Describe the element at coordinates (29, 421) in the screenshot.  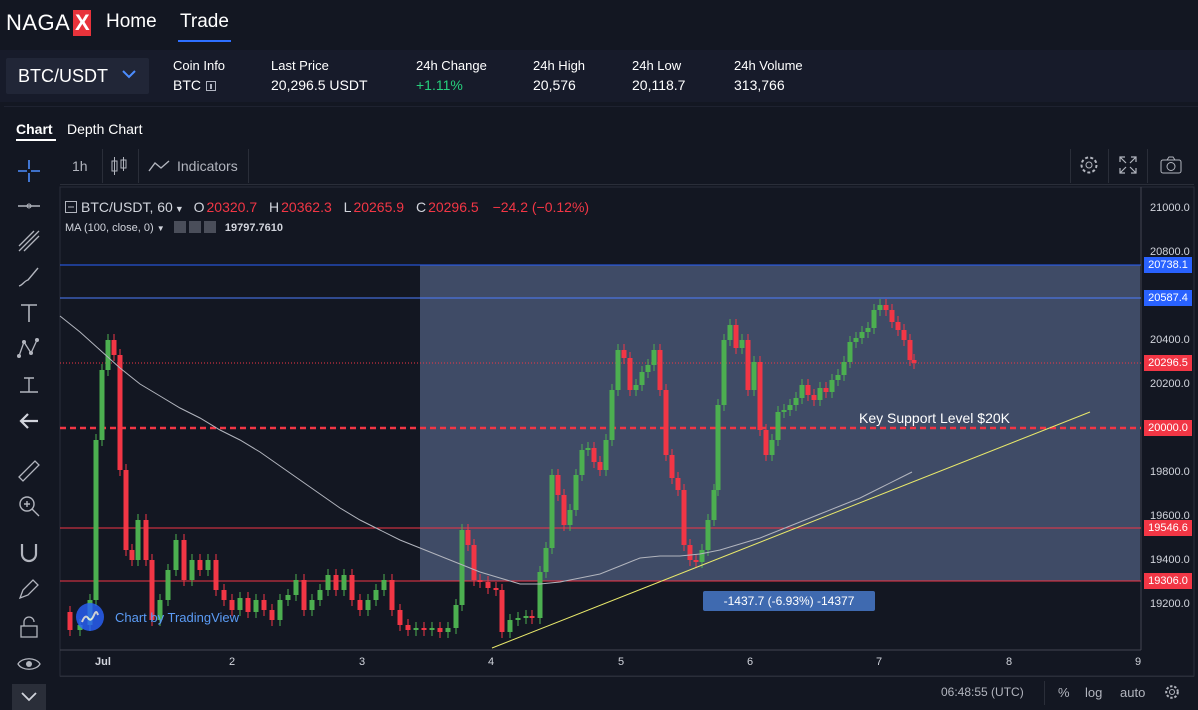
I see `back-arrow-icon` at that location.